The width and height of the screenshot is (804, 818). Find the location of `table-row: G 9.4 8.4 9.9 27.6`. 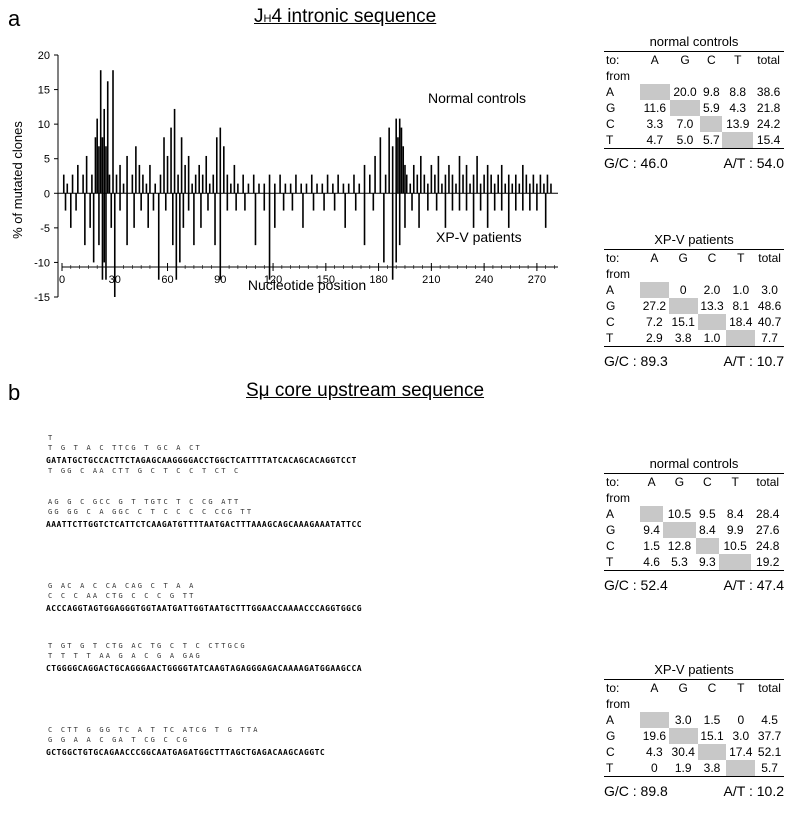

table-row: G 9.4 8.4 9.9 27.6 is located at coordinates (694, 530).